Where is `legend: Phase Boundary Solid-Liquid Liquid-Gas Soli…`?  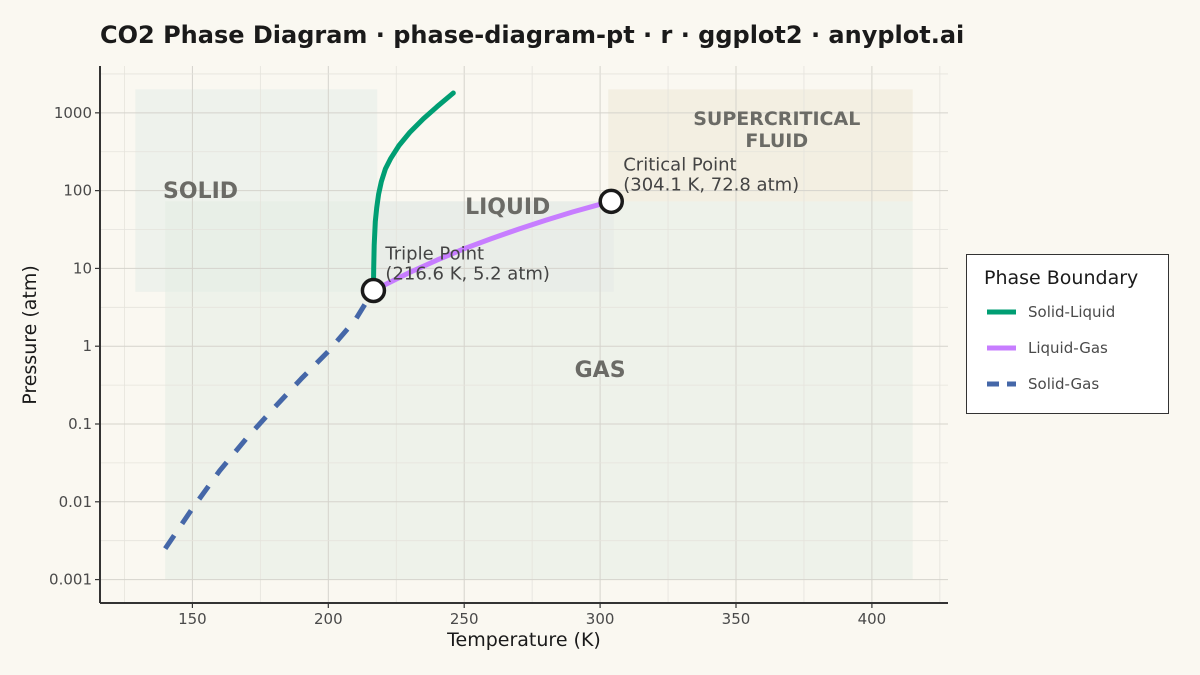 legend: Phase Boundary Solid-Liquid Liquid-Gas Soli… is located at coordinates (1067, 334).